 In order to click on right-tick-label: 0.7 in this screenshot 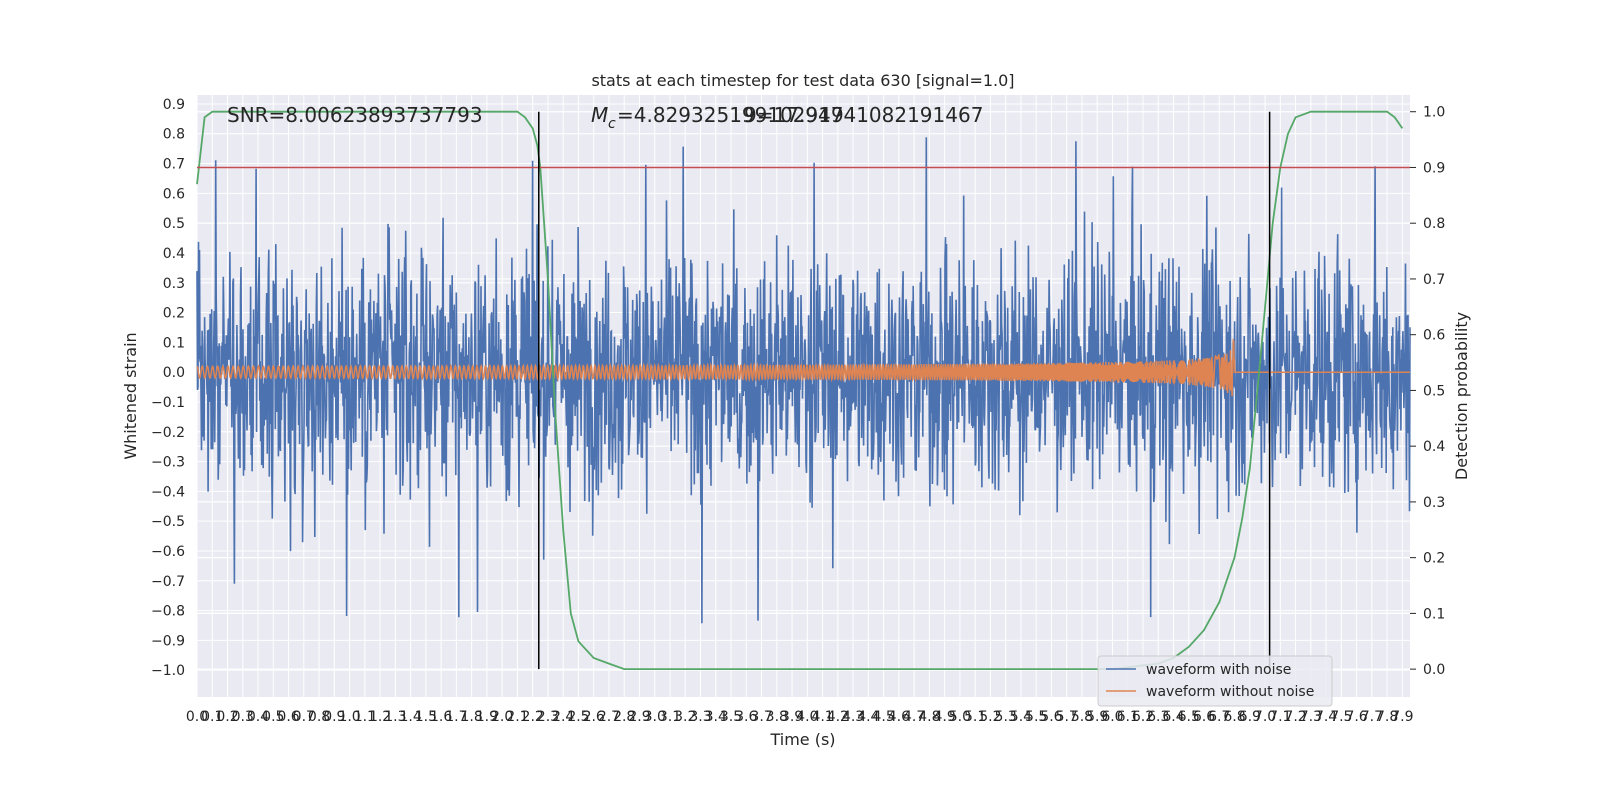, I will do `click(1434, 280)`.